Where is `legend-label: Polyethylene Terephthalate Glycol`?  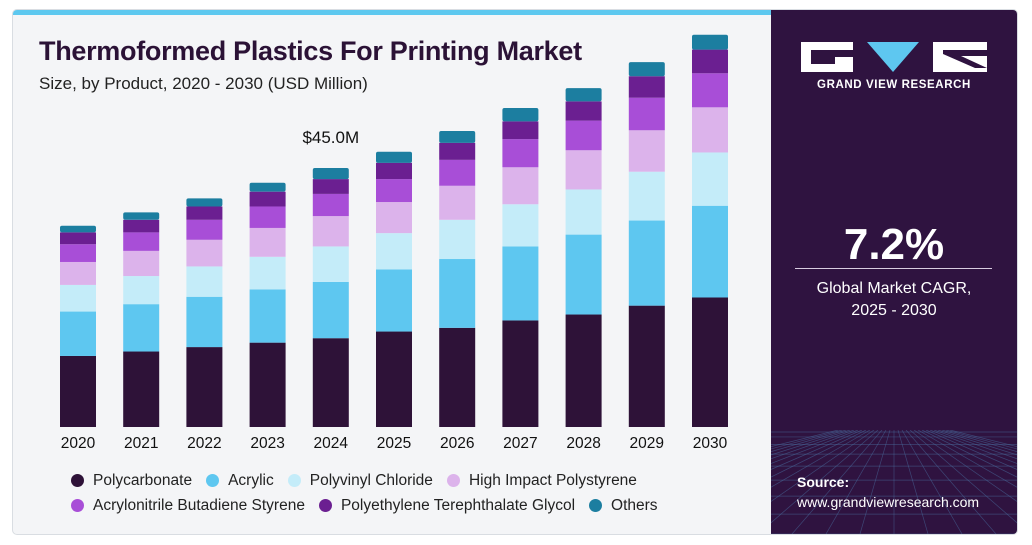 legend-label: Polyethylene Terephthalate Glycol is located at coordinates (458, 505).